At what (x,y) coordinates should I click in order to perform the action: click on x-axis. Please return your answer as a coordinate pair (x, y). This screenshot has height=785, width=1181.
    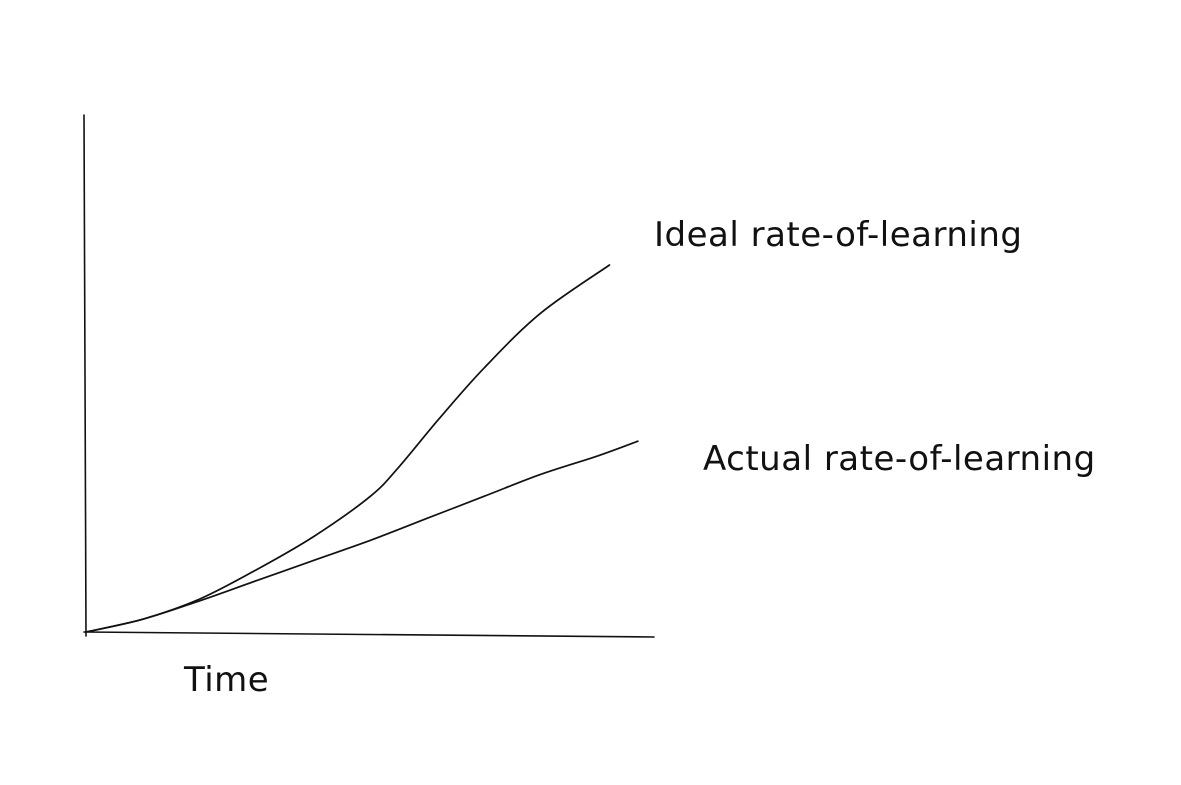
    Looking at the image, I should click on (369, 634).